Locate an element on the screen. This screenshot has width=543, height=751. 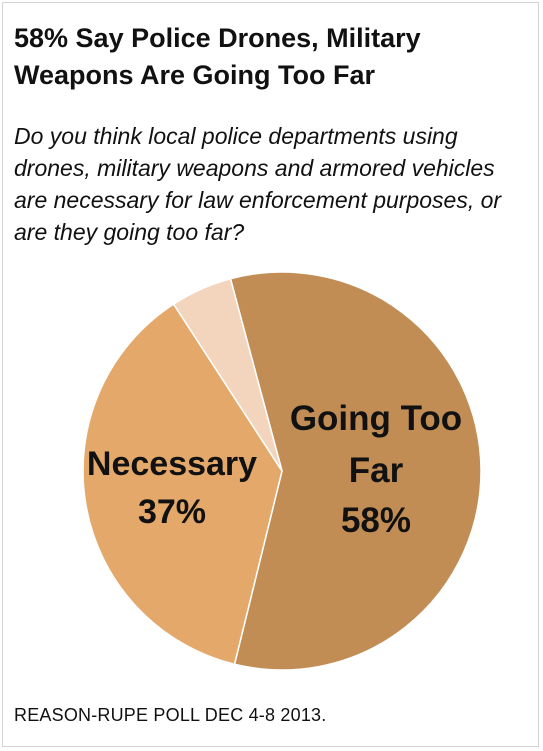
slice-value-necessary: 37% is located at coordinates (172, 512).